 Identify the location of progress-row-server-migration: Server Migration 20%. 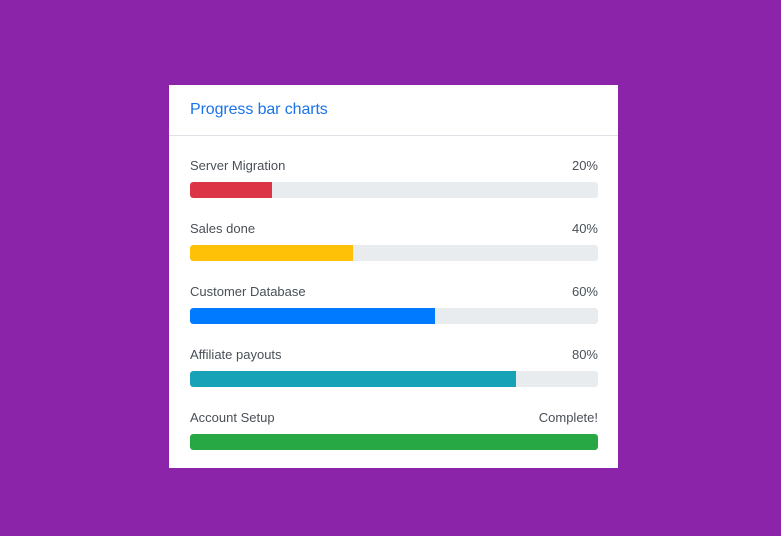
(394, 177).